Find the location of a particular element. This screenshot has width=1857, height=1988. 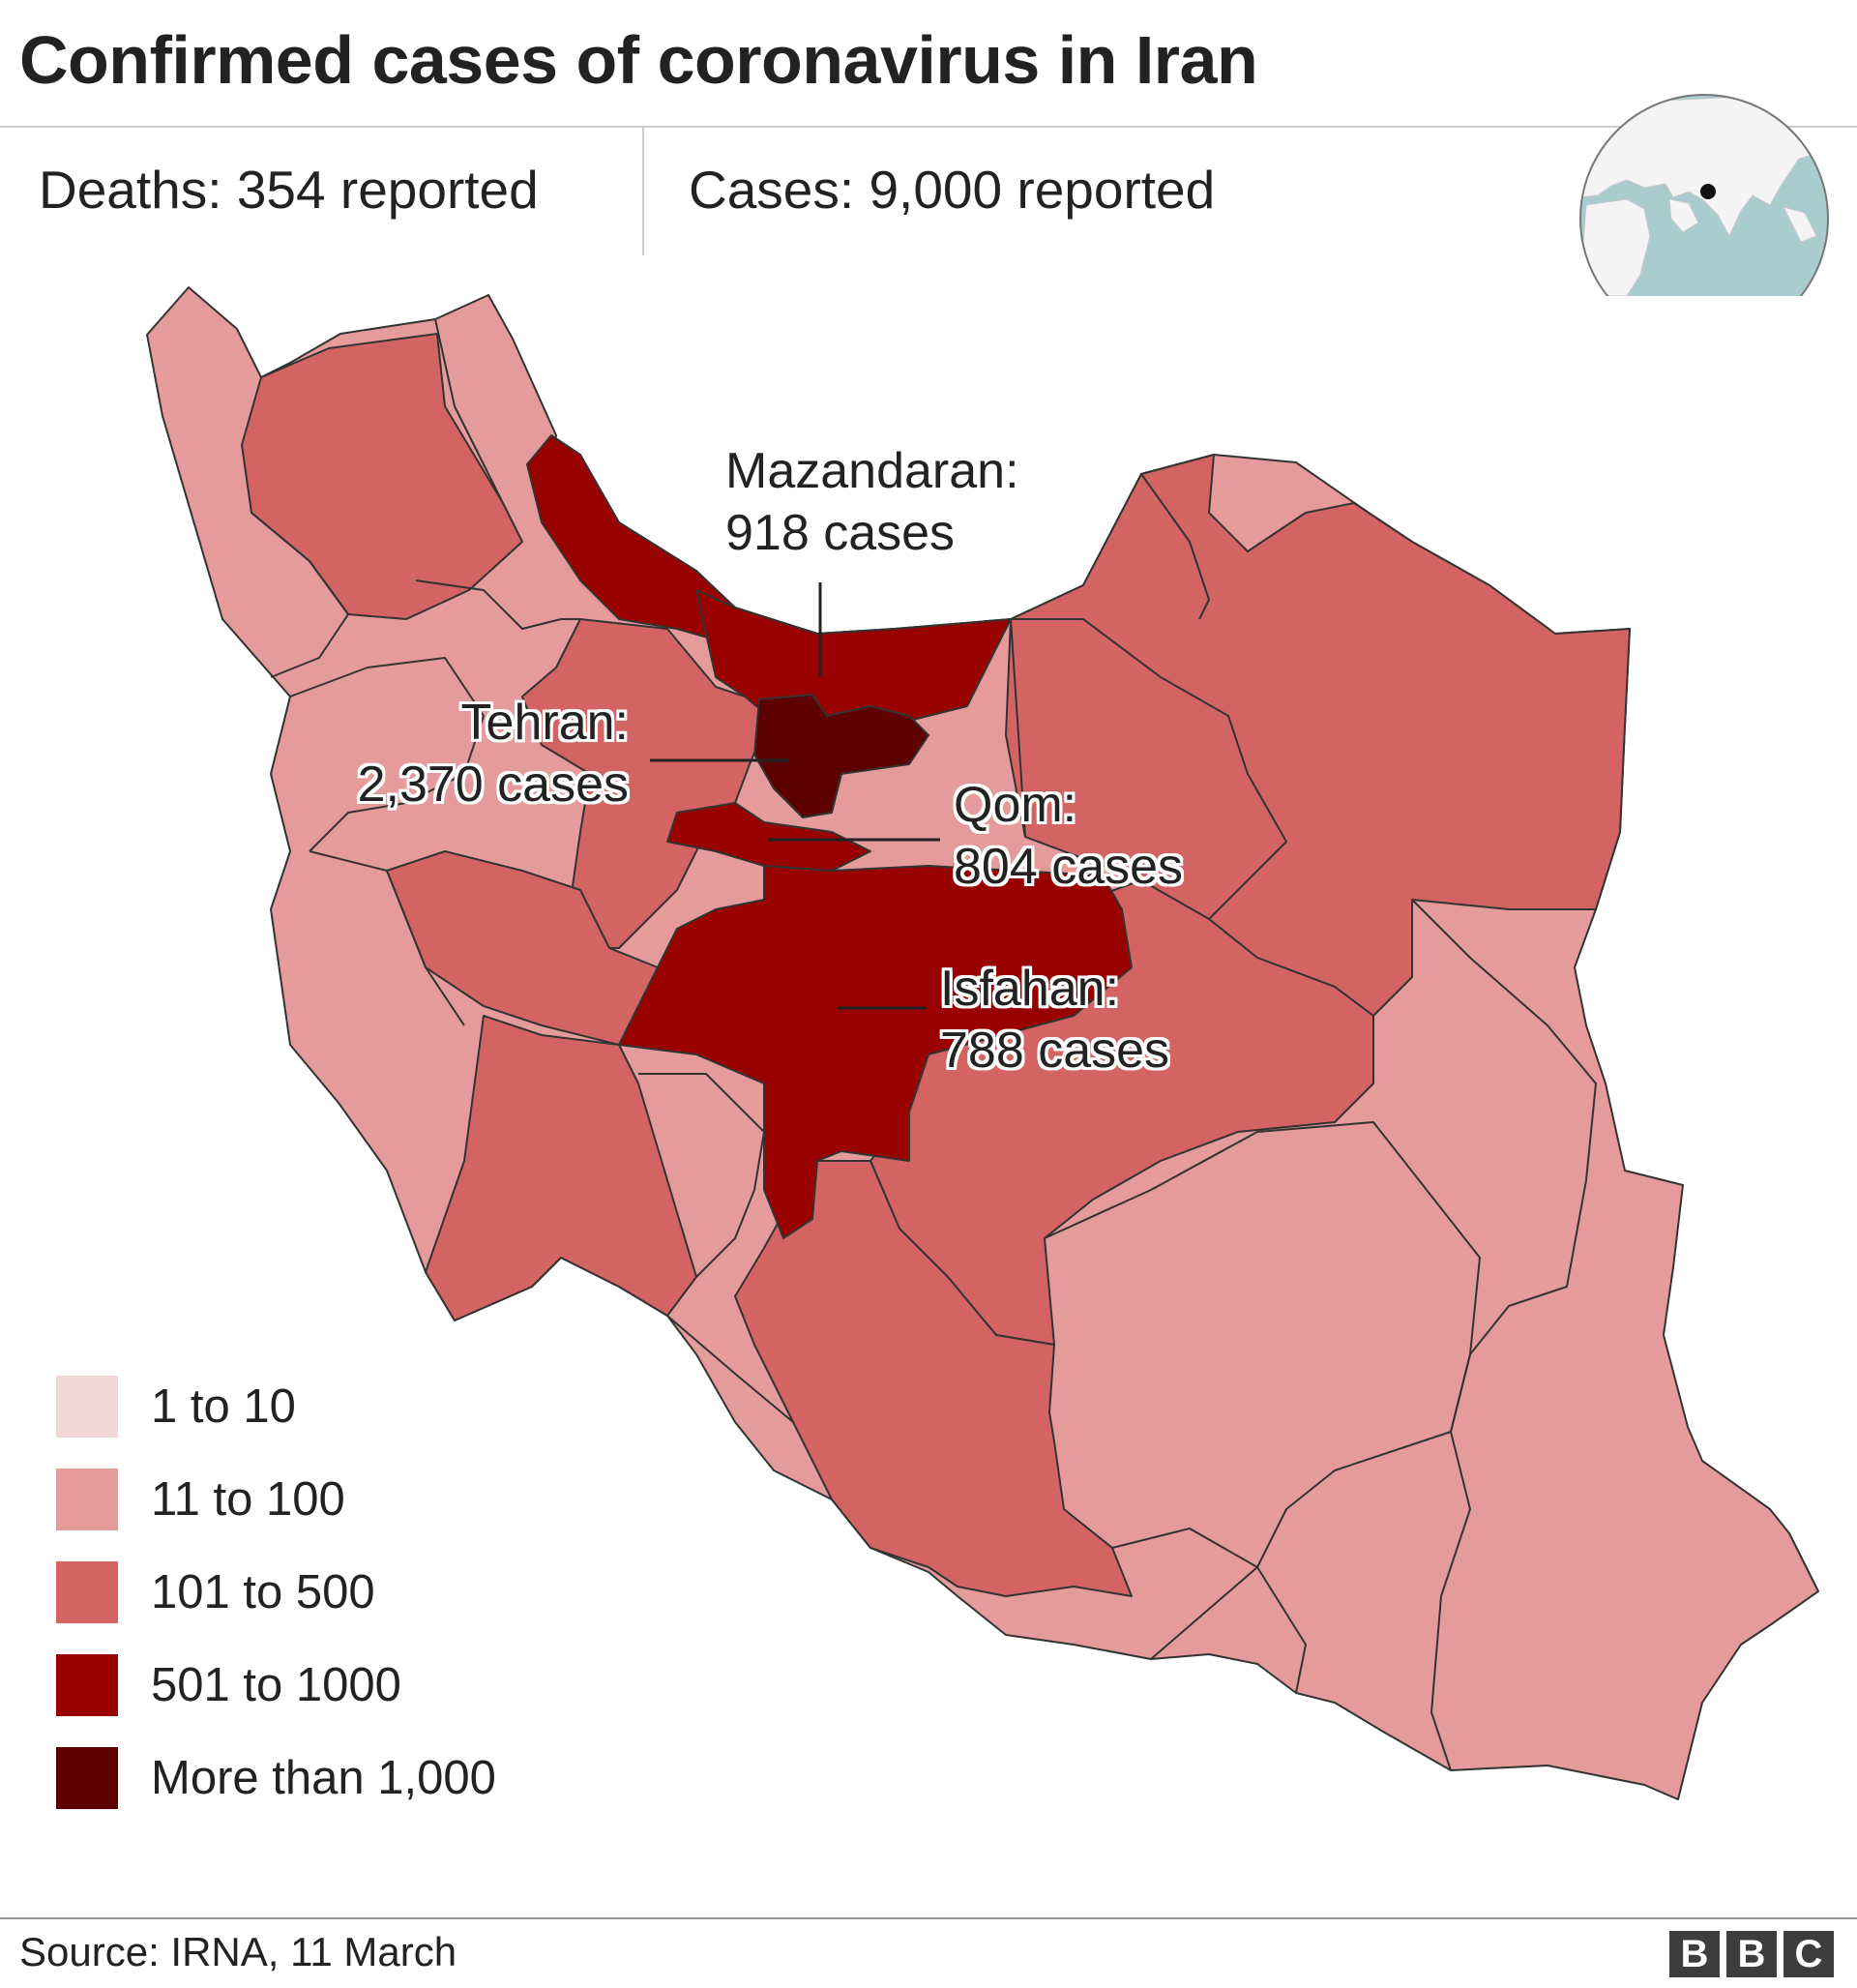

boundary-sistan is located at coordinates (1504, 1335).